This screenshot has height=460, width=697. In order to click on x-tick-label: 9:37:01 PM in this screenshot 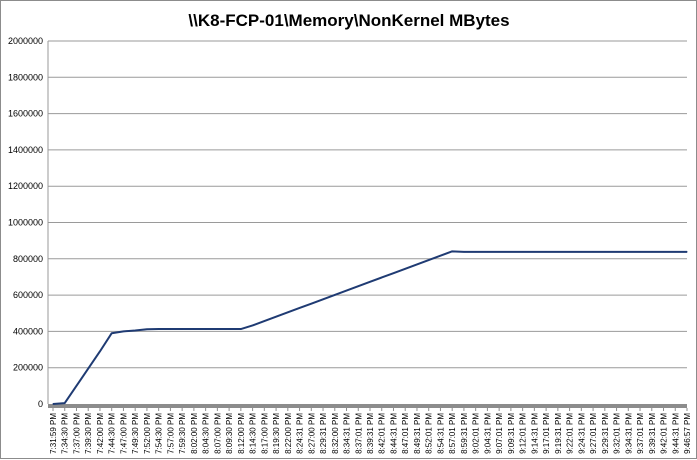, I will do `click(640, 433)`.